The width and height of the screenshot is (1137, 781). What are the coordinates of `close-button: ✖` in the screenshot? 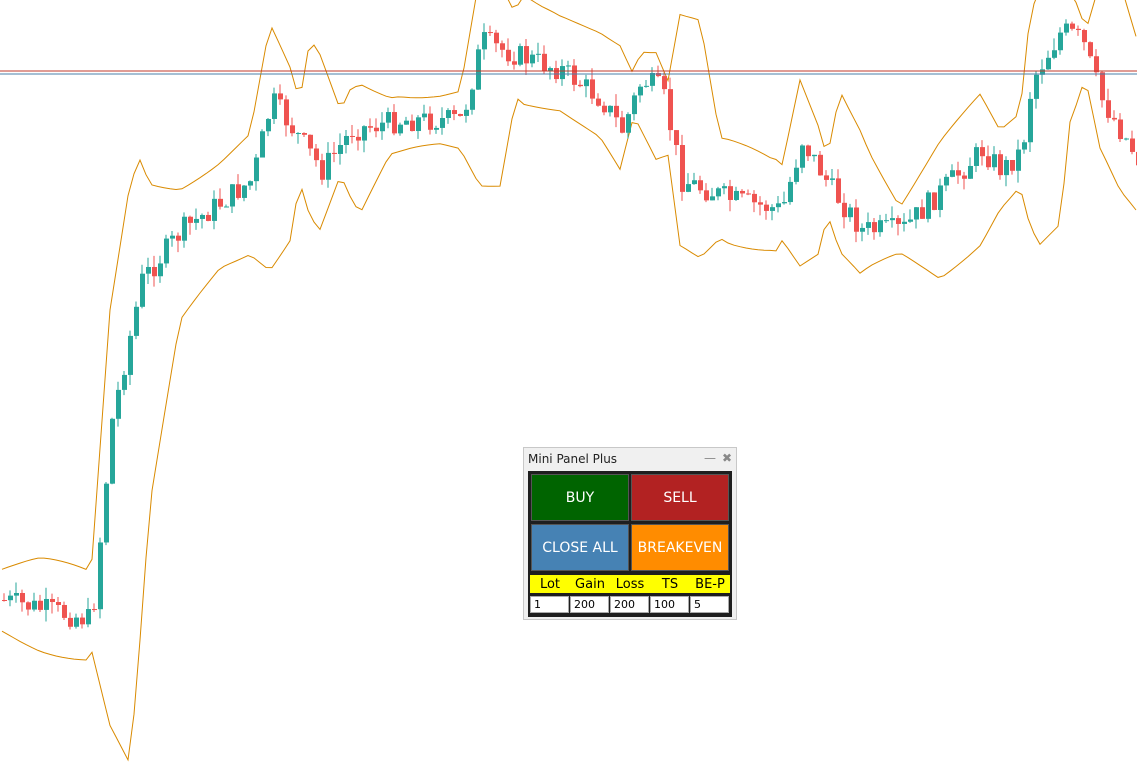 It's located at (727, 458).